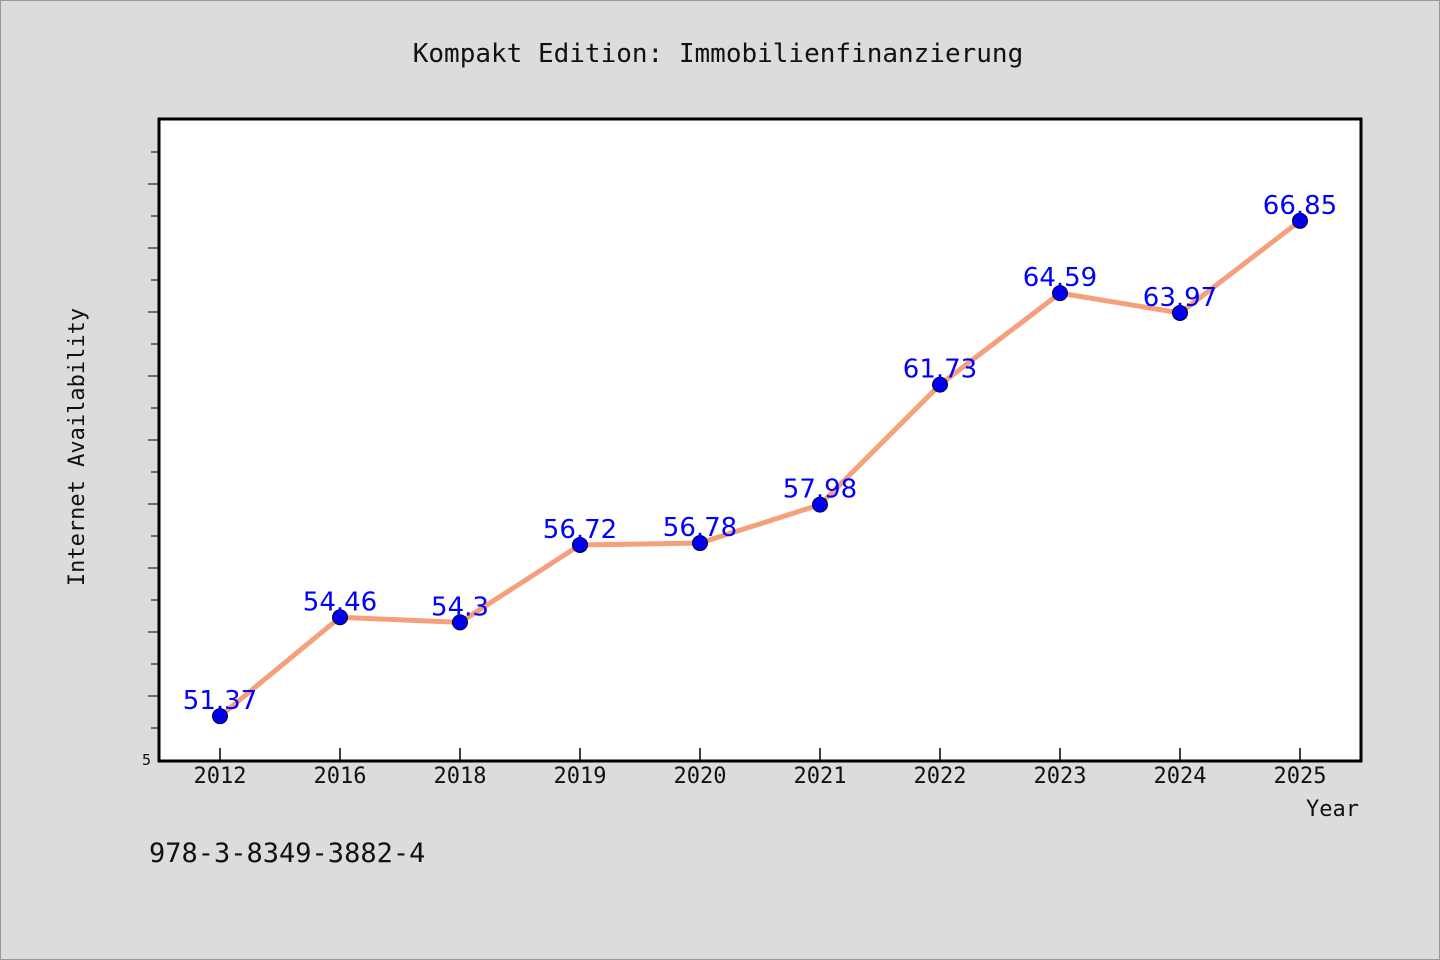 This screenshot has width=1440, height=960. What do you see at coordinates (287, 853) in the screenshot?
I see `isbn-annotation: 978-3-8349-3882-4` at bounding box center [287, 853].